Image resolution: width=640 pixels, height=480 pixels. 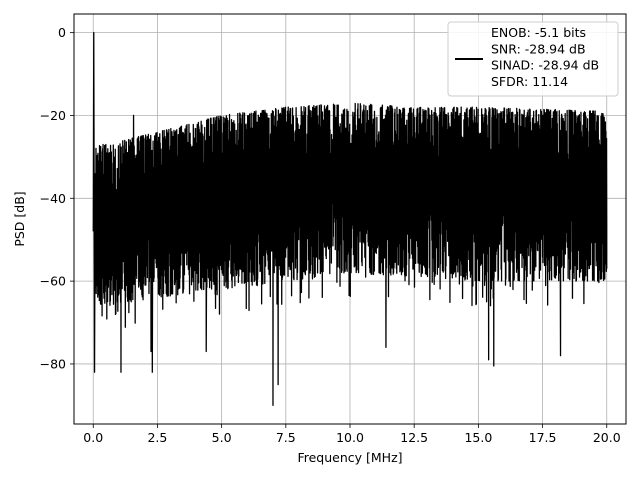 I want to click on legend-entry: SINAD: -28.94 dB, so click(x=545, y=65).